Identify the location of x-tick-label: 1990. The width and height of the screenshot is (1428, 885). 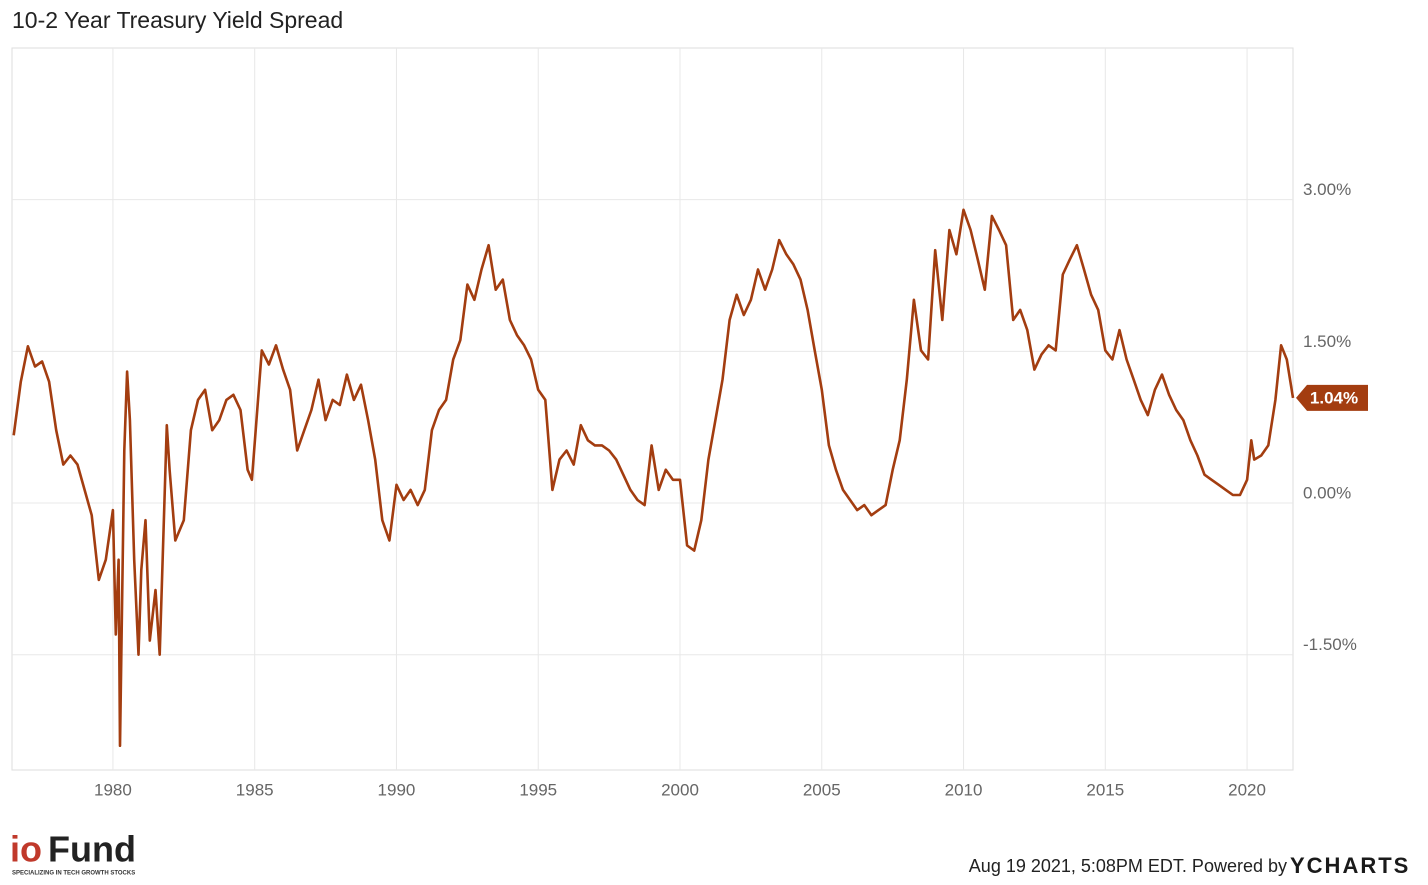
(397, 789).